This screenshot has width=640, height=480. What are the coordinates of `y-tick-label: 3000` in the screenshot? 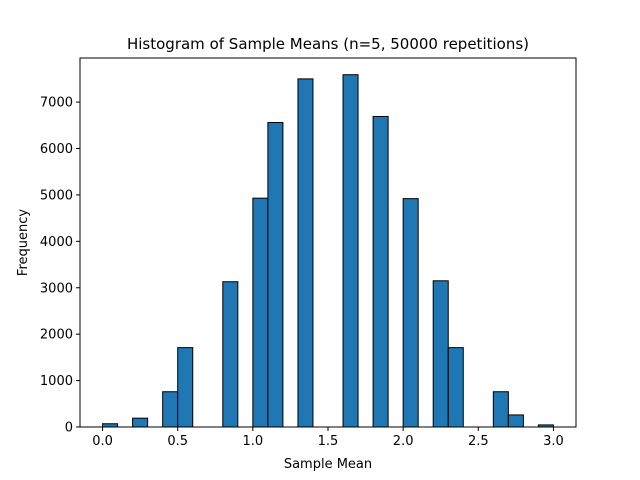 It's located at (56, 288).